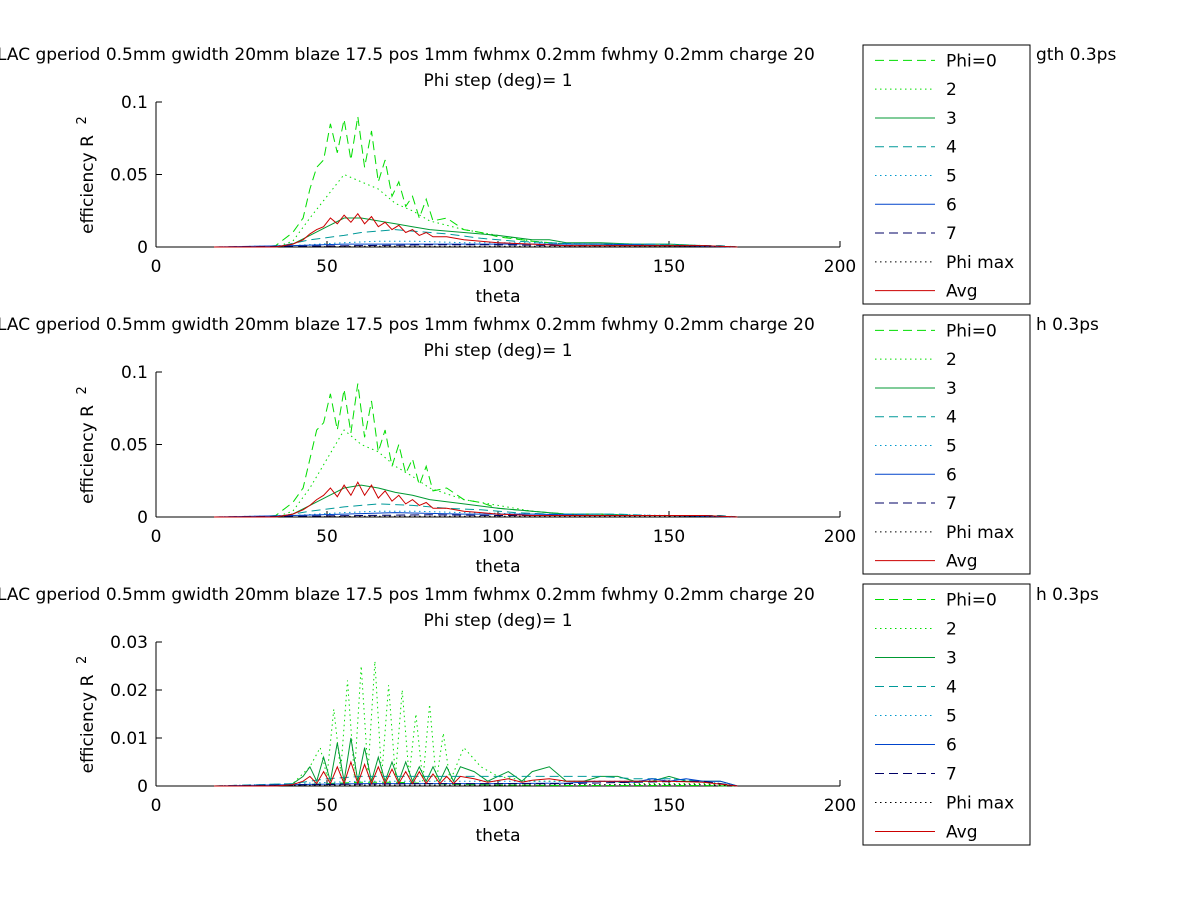  I want to click on y-tick-label: 0.01, so click(129, 739).